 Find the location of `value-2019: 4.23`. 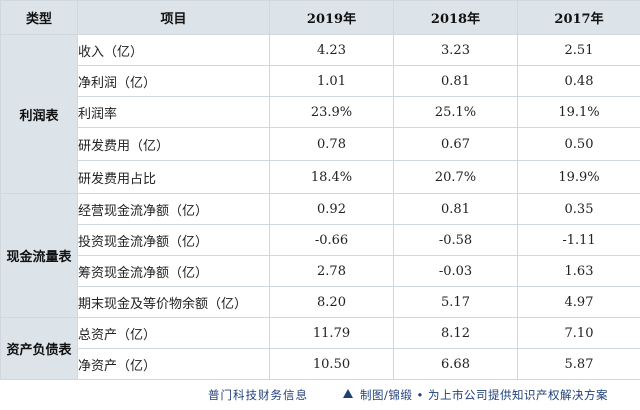

value-2019: 4.23 is located at coordinates (331, 50).